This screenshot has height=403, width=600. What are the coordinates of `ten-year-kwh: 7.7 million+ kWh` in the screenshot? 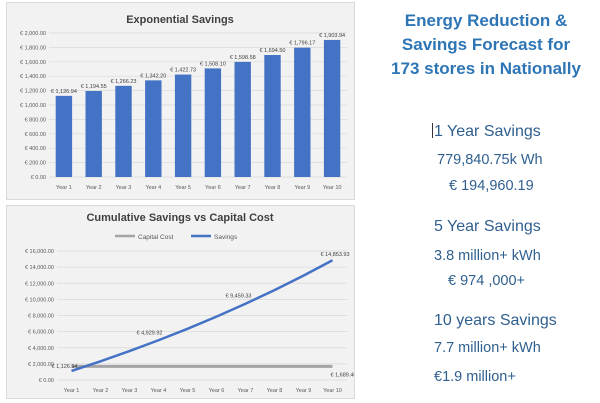 It's located at (487, 348).